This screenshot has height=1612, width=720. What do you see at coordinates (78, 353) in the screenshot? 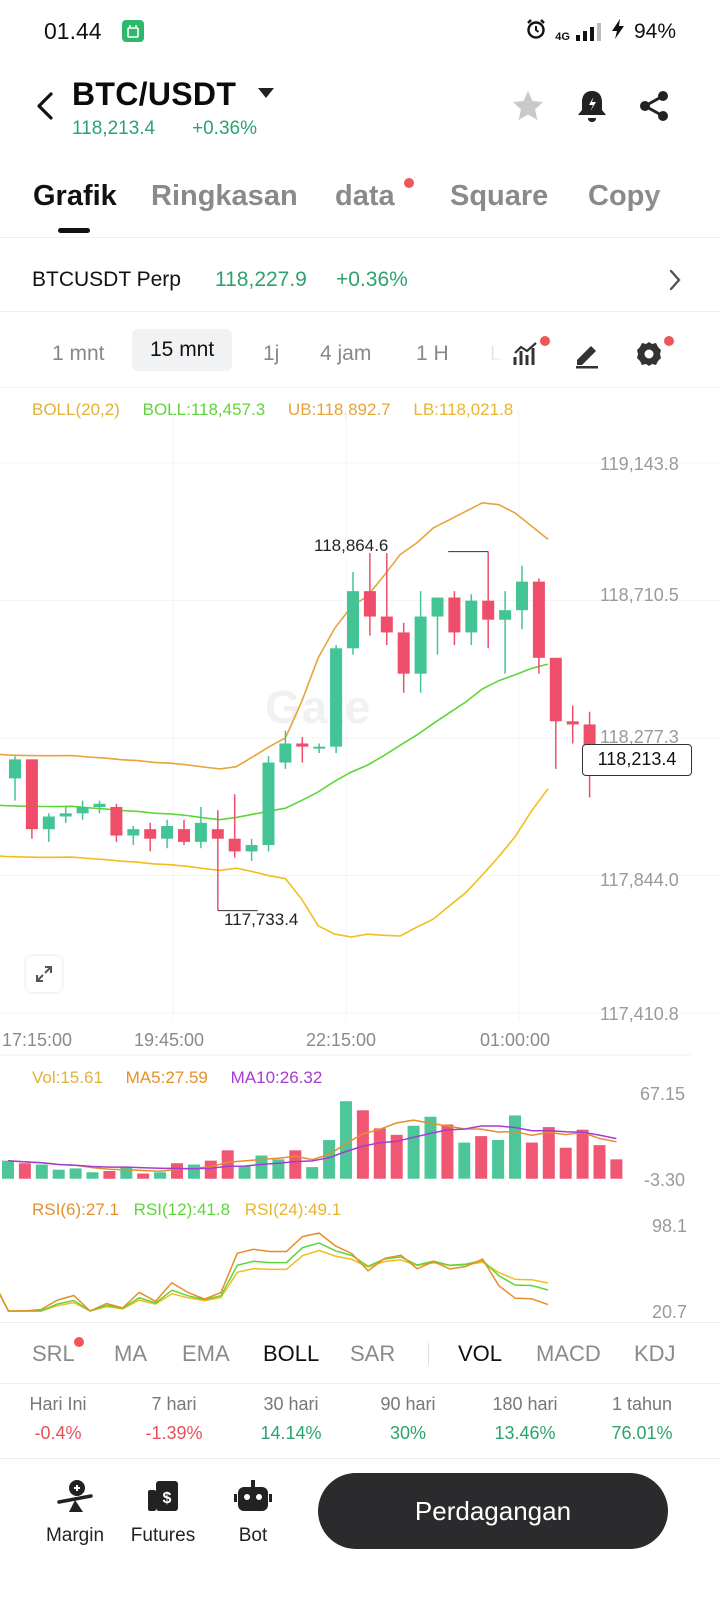
I see `timeframe-1m: 1 mnt` at bounding box center [78, 353].